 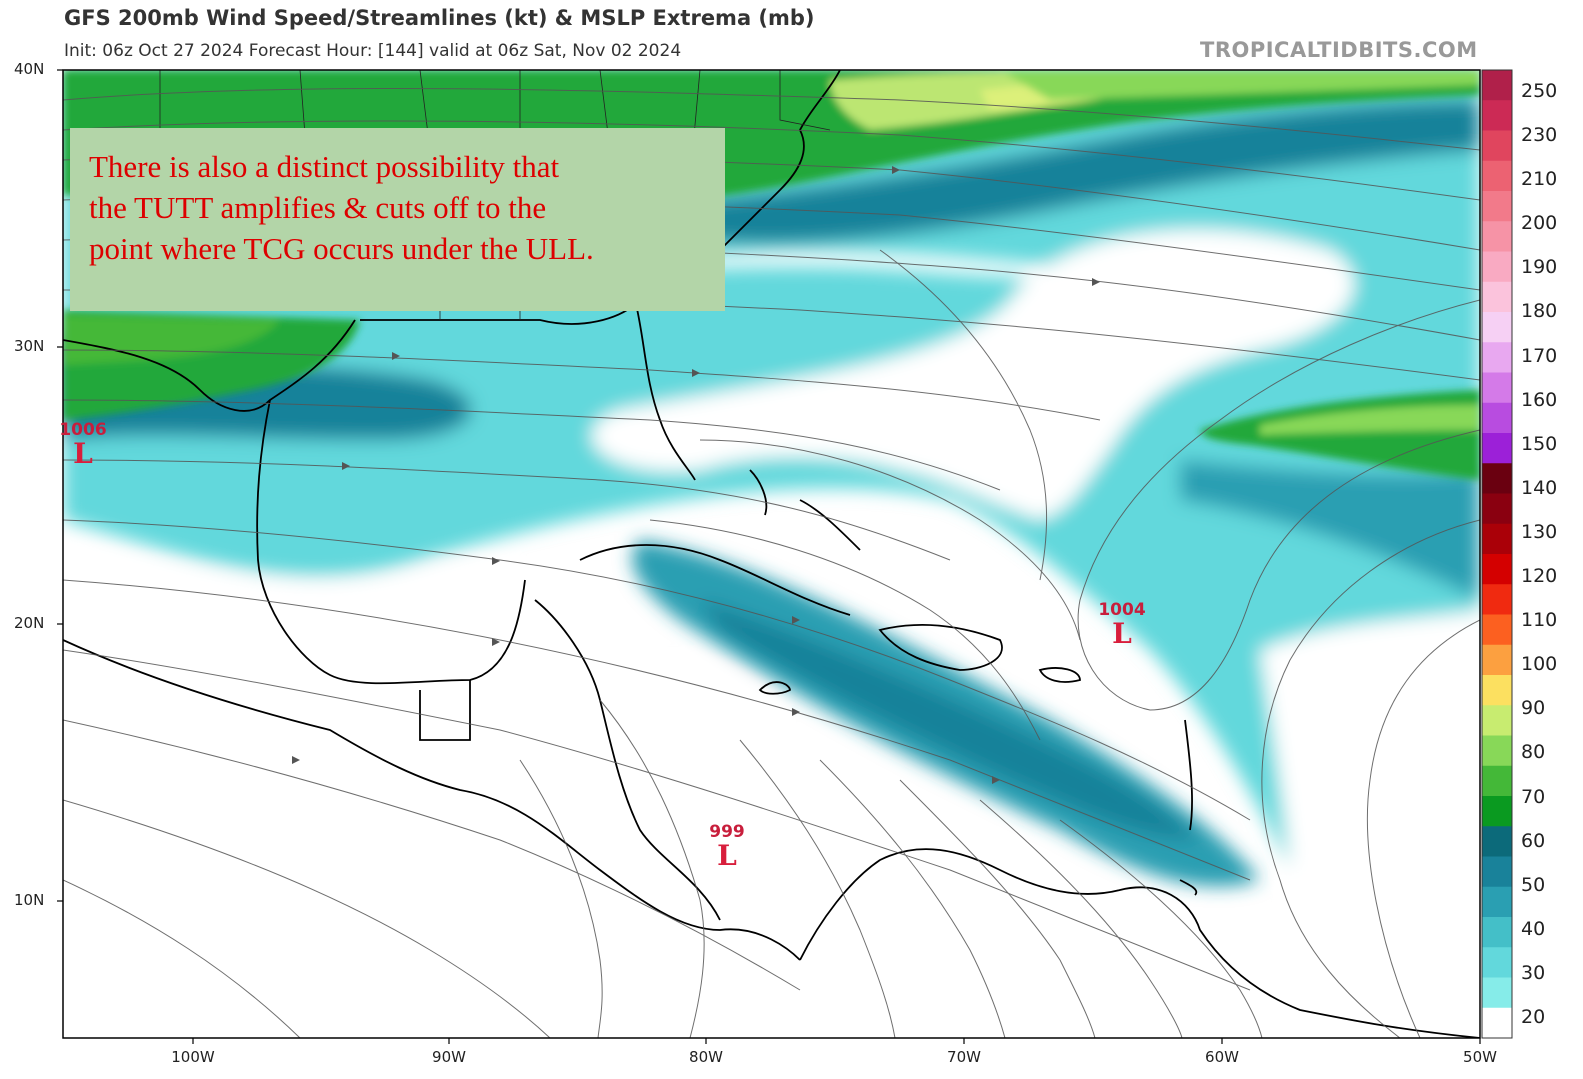 I want to click on colorbar-label: 30, so click(x=1533, y=972).